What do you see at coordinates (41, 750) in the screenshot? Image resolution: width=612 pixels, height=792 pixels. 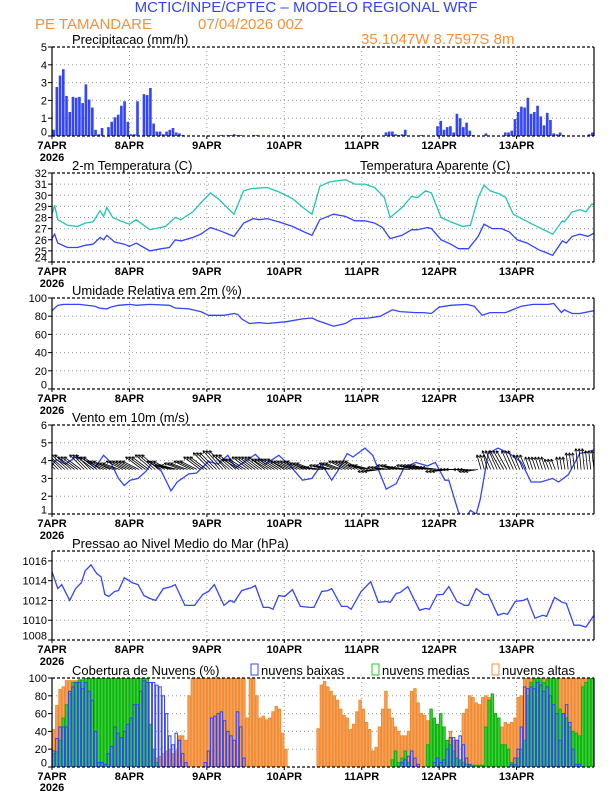 I see `cloud-ytick-label: 20` at bounding box center [41, 750].